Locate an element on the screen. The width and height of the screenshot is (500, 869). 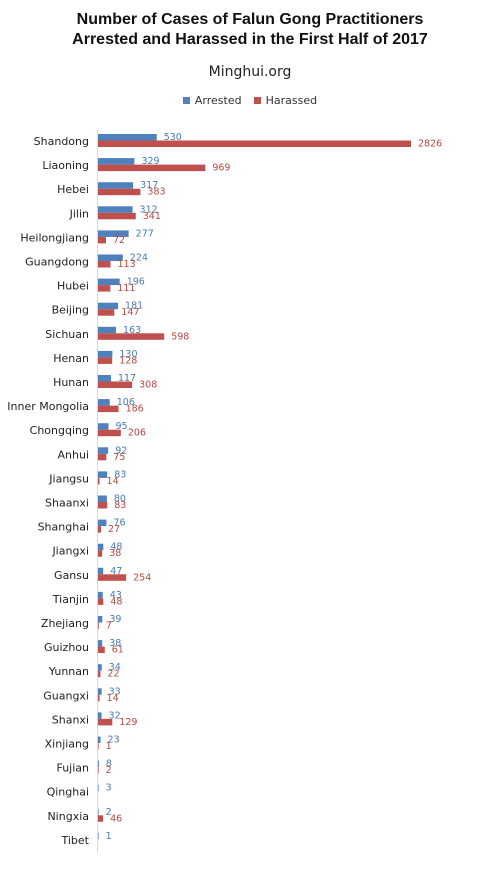
category-label-hubei: Hubei is located at coordinates (73, 286).